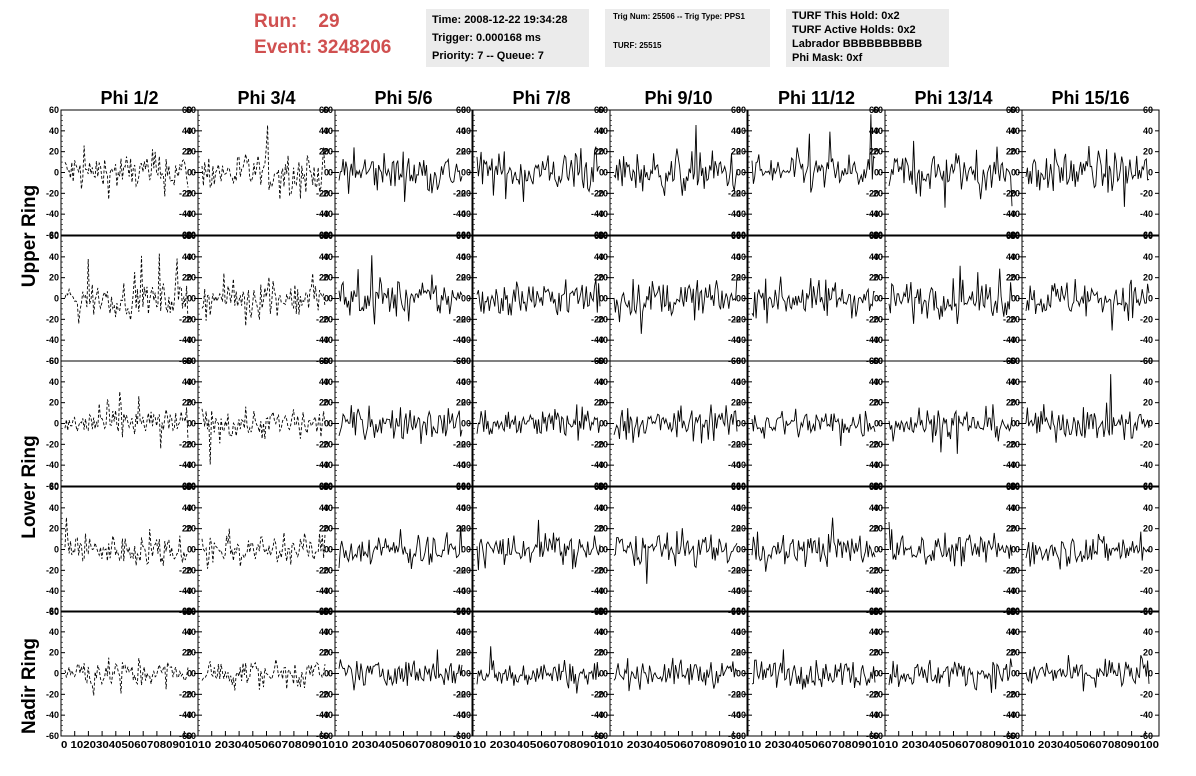 The height and width of the screenshot is (776, 1196). I want to click on column-header-6: Phi 11/12, so click(816, 98).